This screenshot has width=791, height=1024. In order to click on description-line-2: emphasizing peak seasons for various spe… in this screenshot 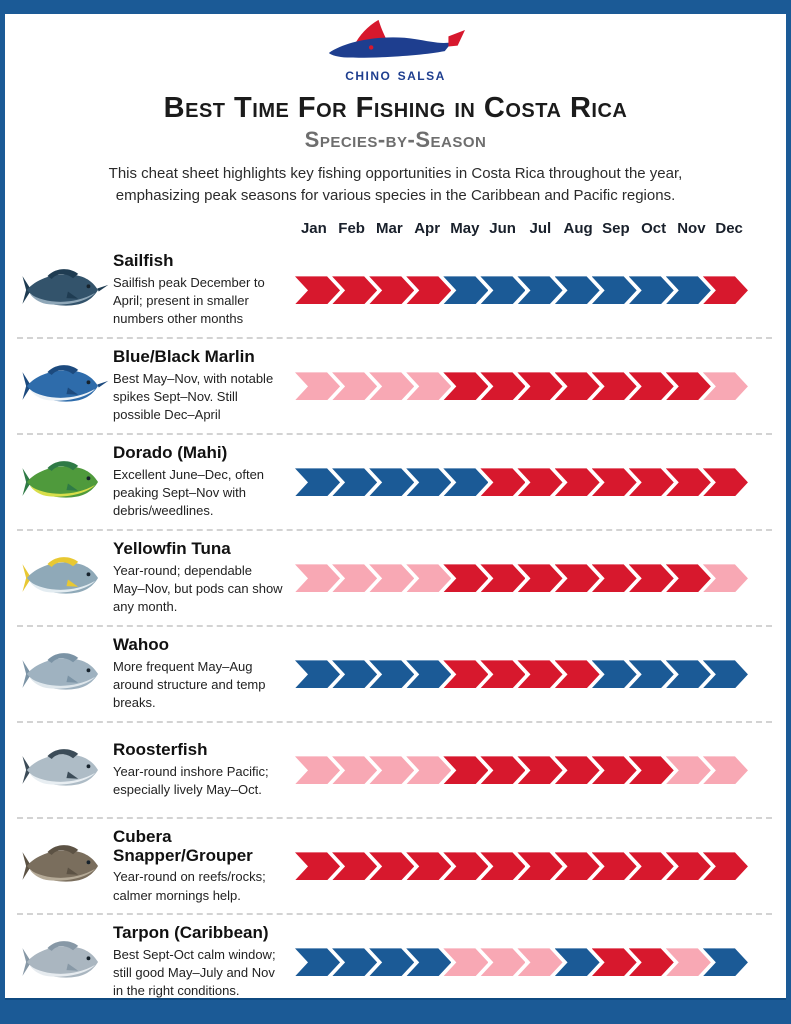, I will do `click(395, 195)`.